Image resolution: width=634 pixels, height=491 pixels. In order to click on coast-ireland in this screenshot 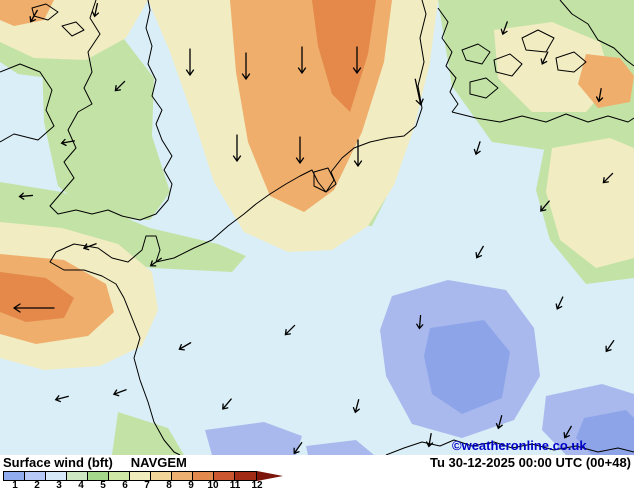, I will do `click(27, 103)`.